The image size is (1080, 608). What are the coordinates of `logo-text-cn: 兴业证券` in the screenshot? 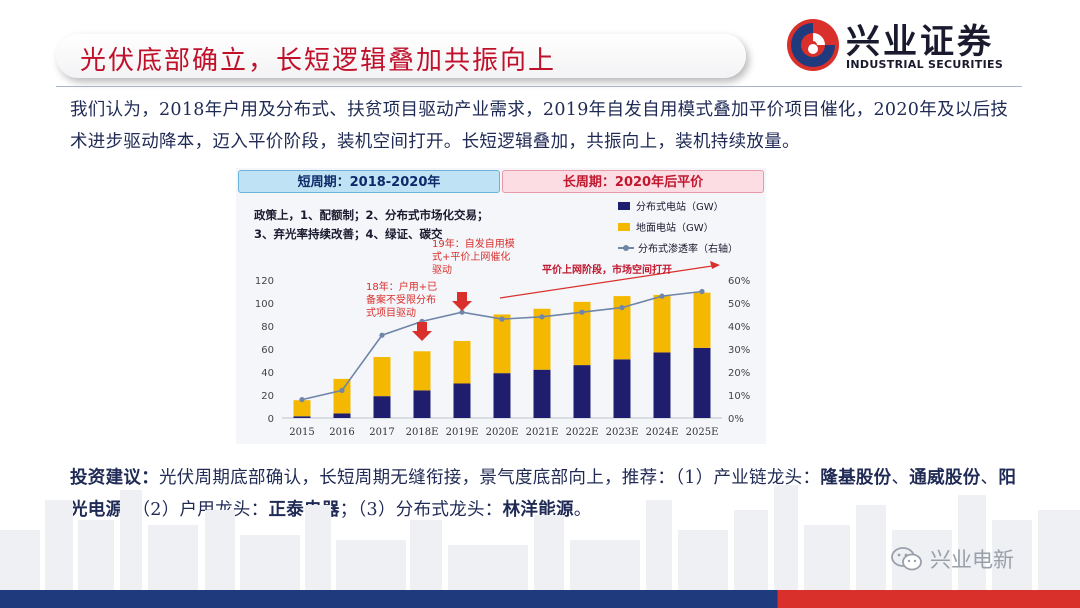 It's located at (920, 42).